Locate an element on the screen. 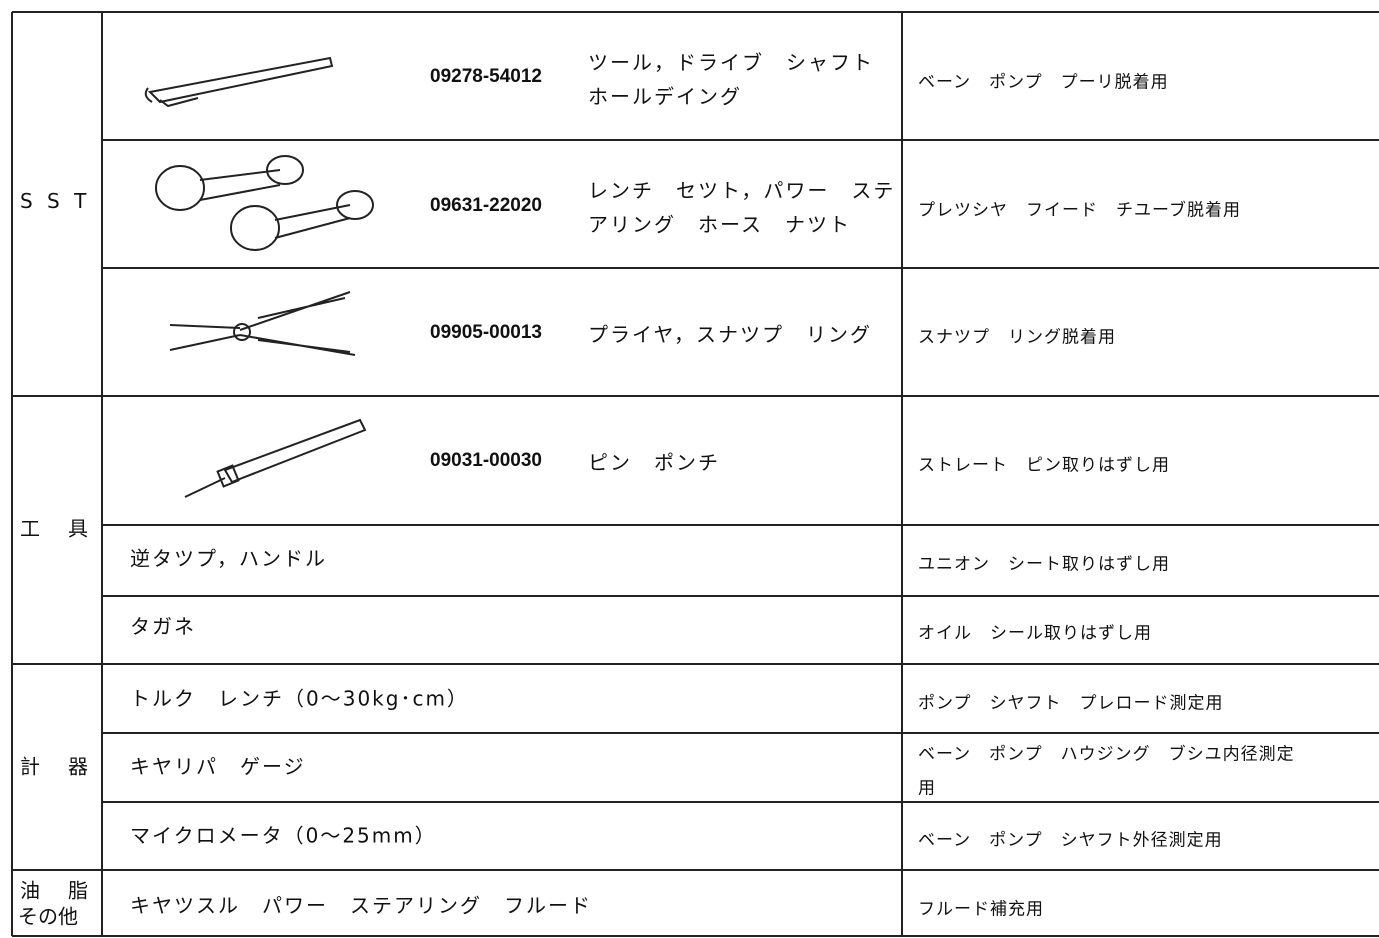 This screenshot has width=1379, height=938. usage: ストレート ピン取りはずし用 is located at coordinates (1044, 465).